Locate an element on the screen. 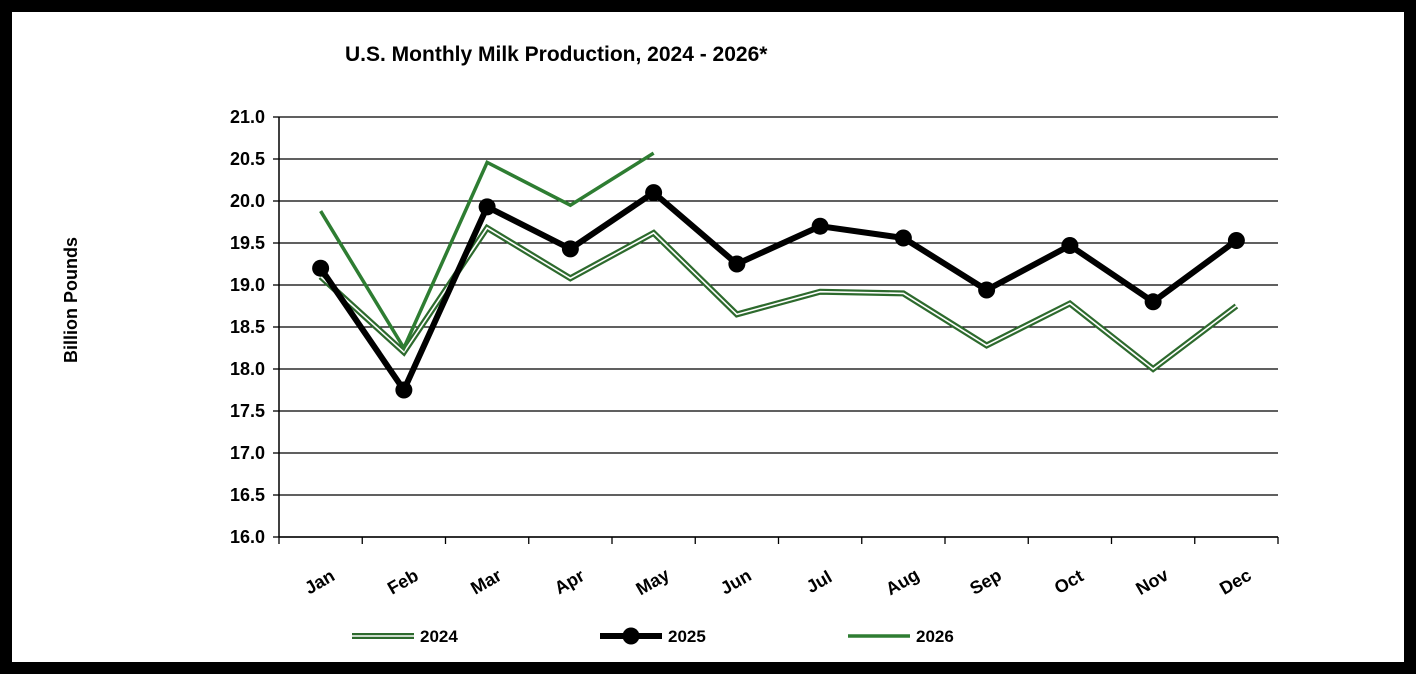  legend-label-2024: 2024 is located at coordinates (439, 636).